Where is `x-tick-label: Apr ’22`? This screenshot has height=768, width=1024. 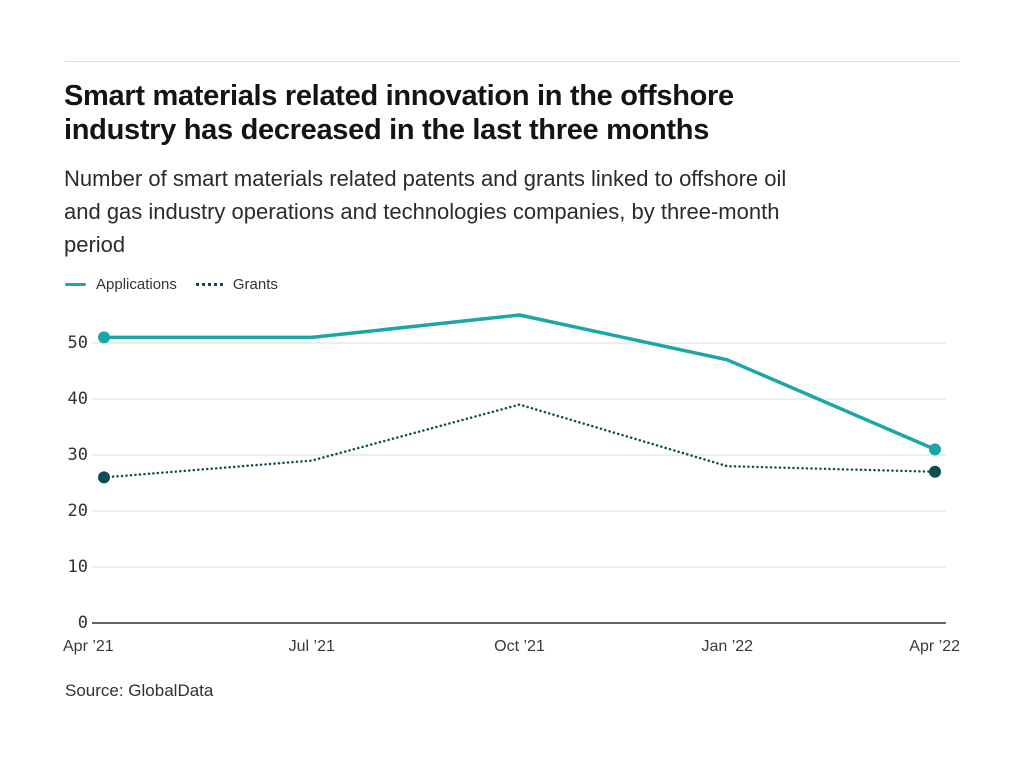 x-tick-label: Apr ’22 is located at coordinates (934, 646).